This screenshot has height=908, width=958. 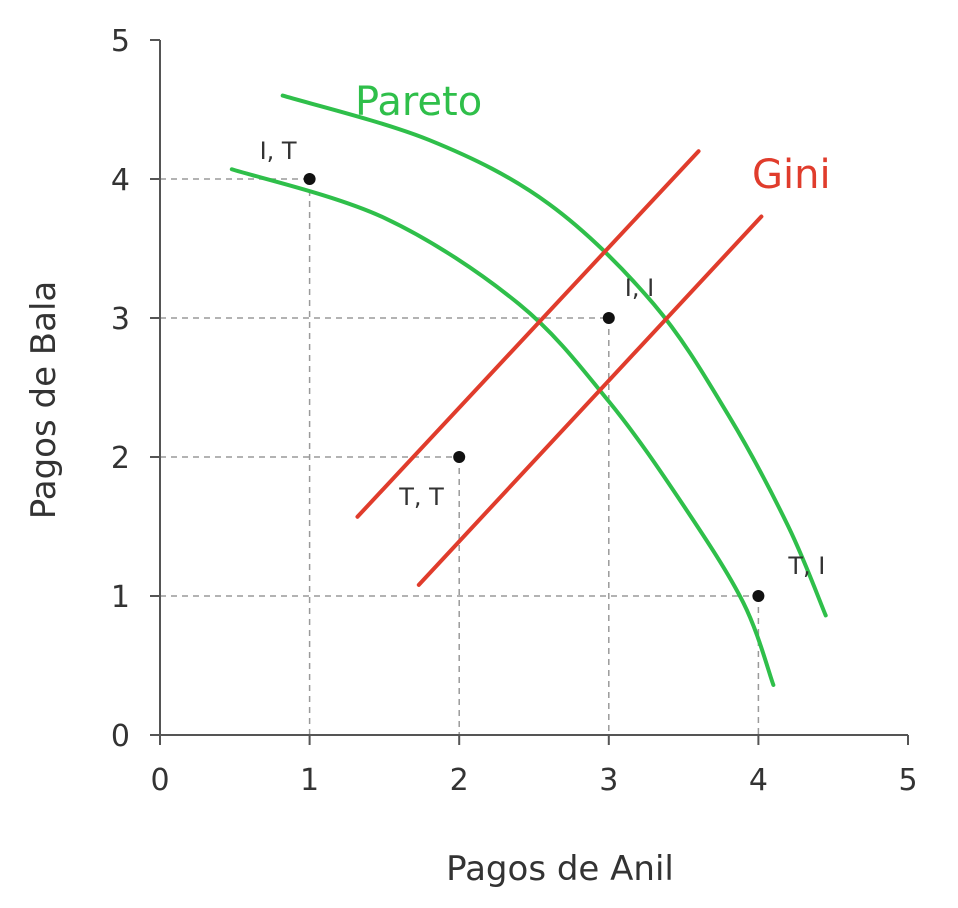 I want to click on point-label: T, T, so click(x=421, y=497).